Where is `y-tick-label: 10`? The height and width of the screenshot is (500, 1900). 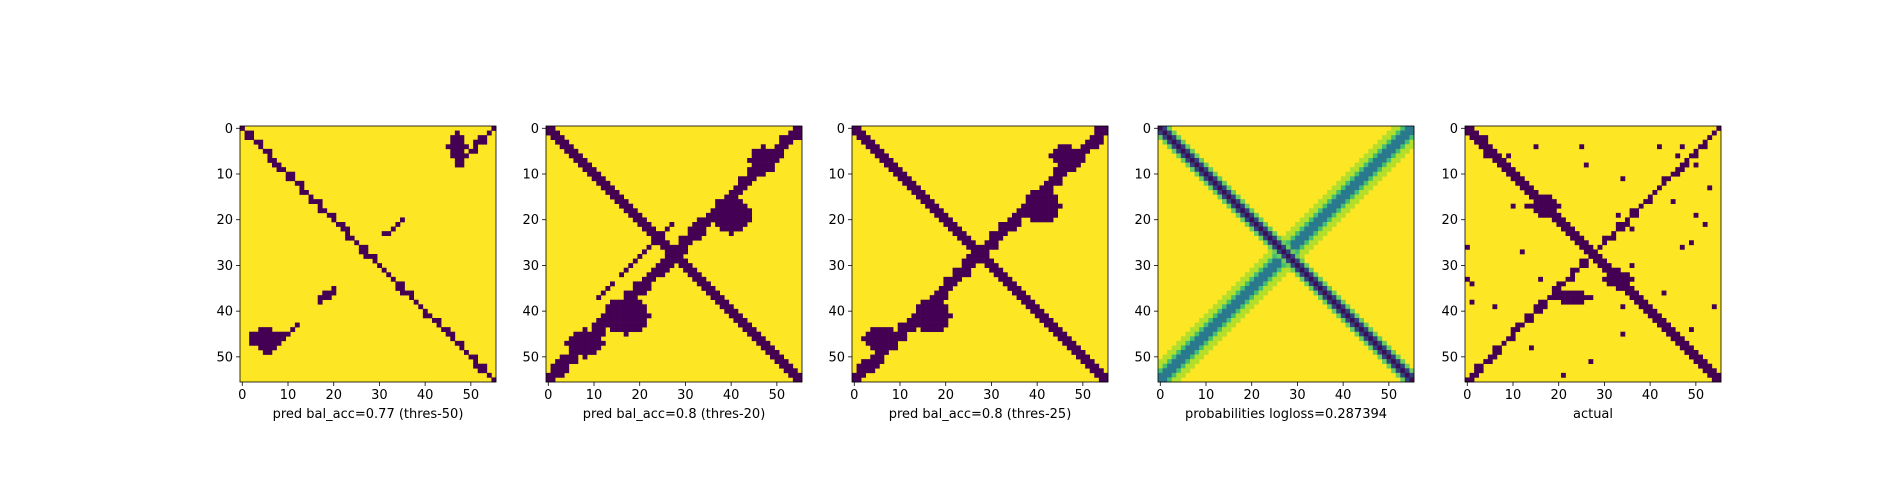
y-tick-label: 10 is located at coordinates (1449, 175).